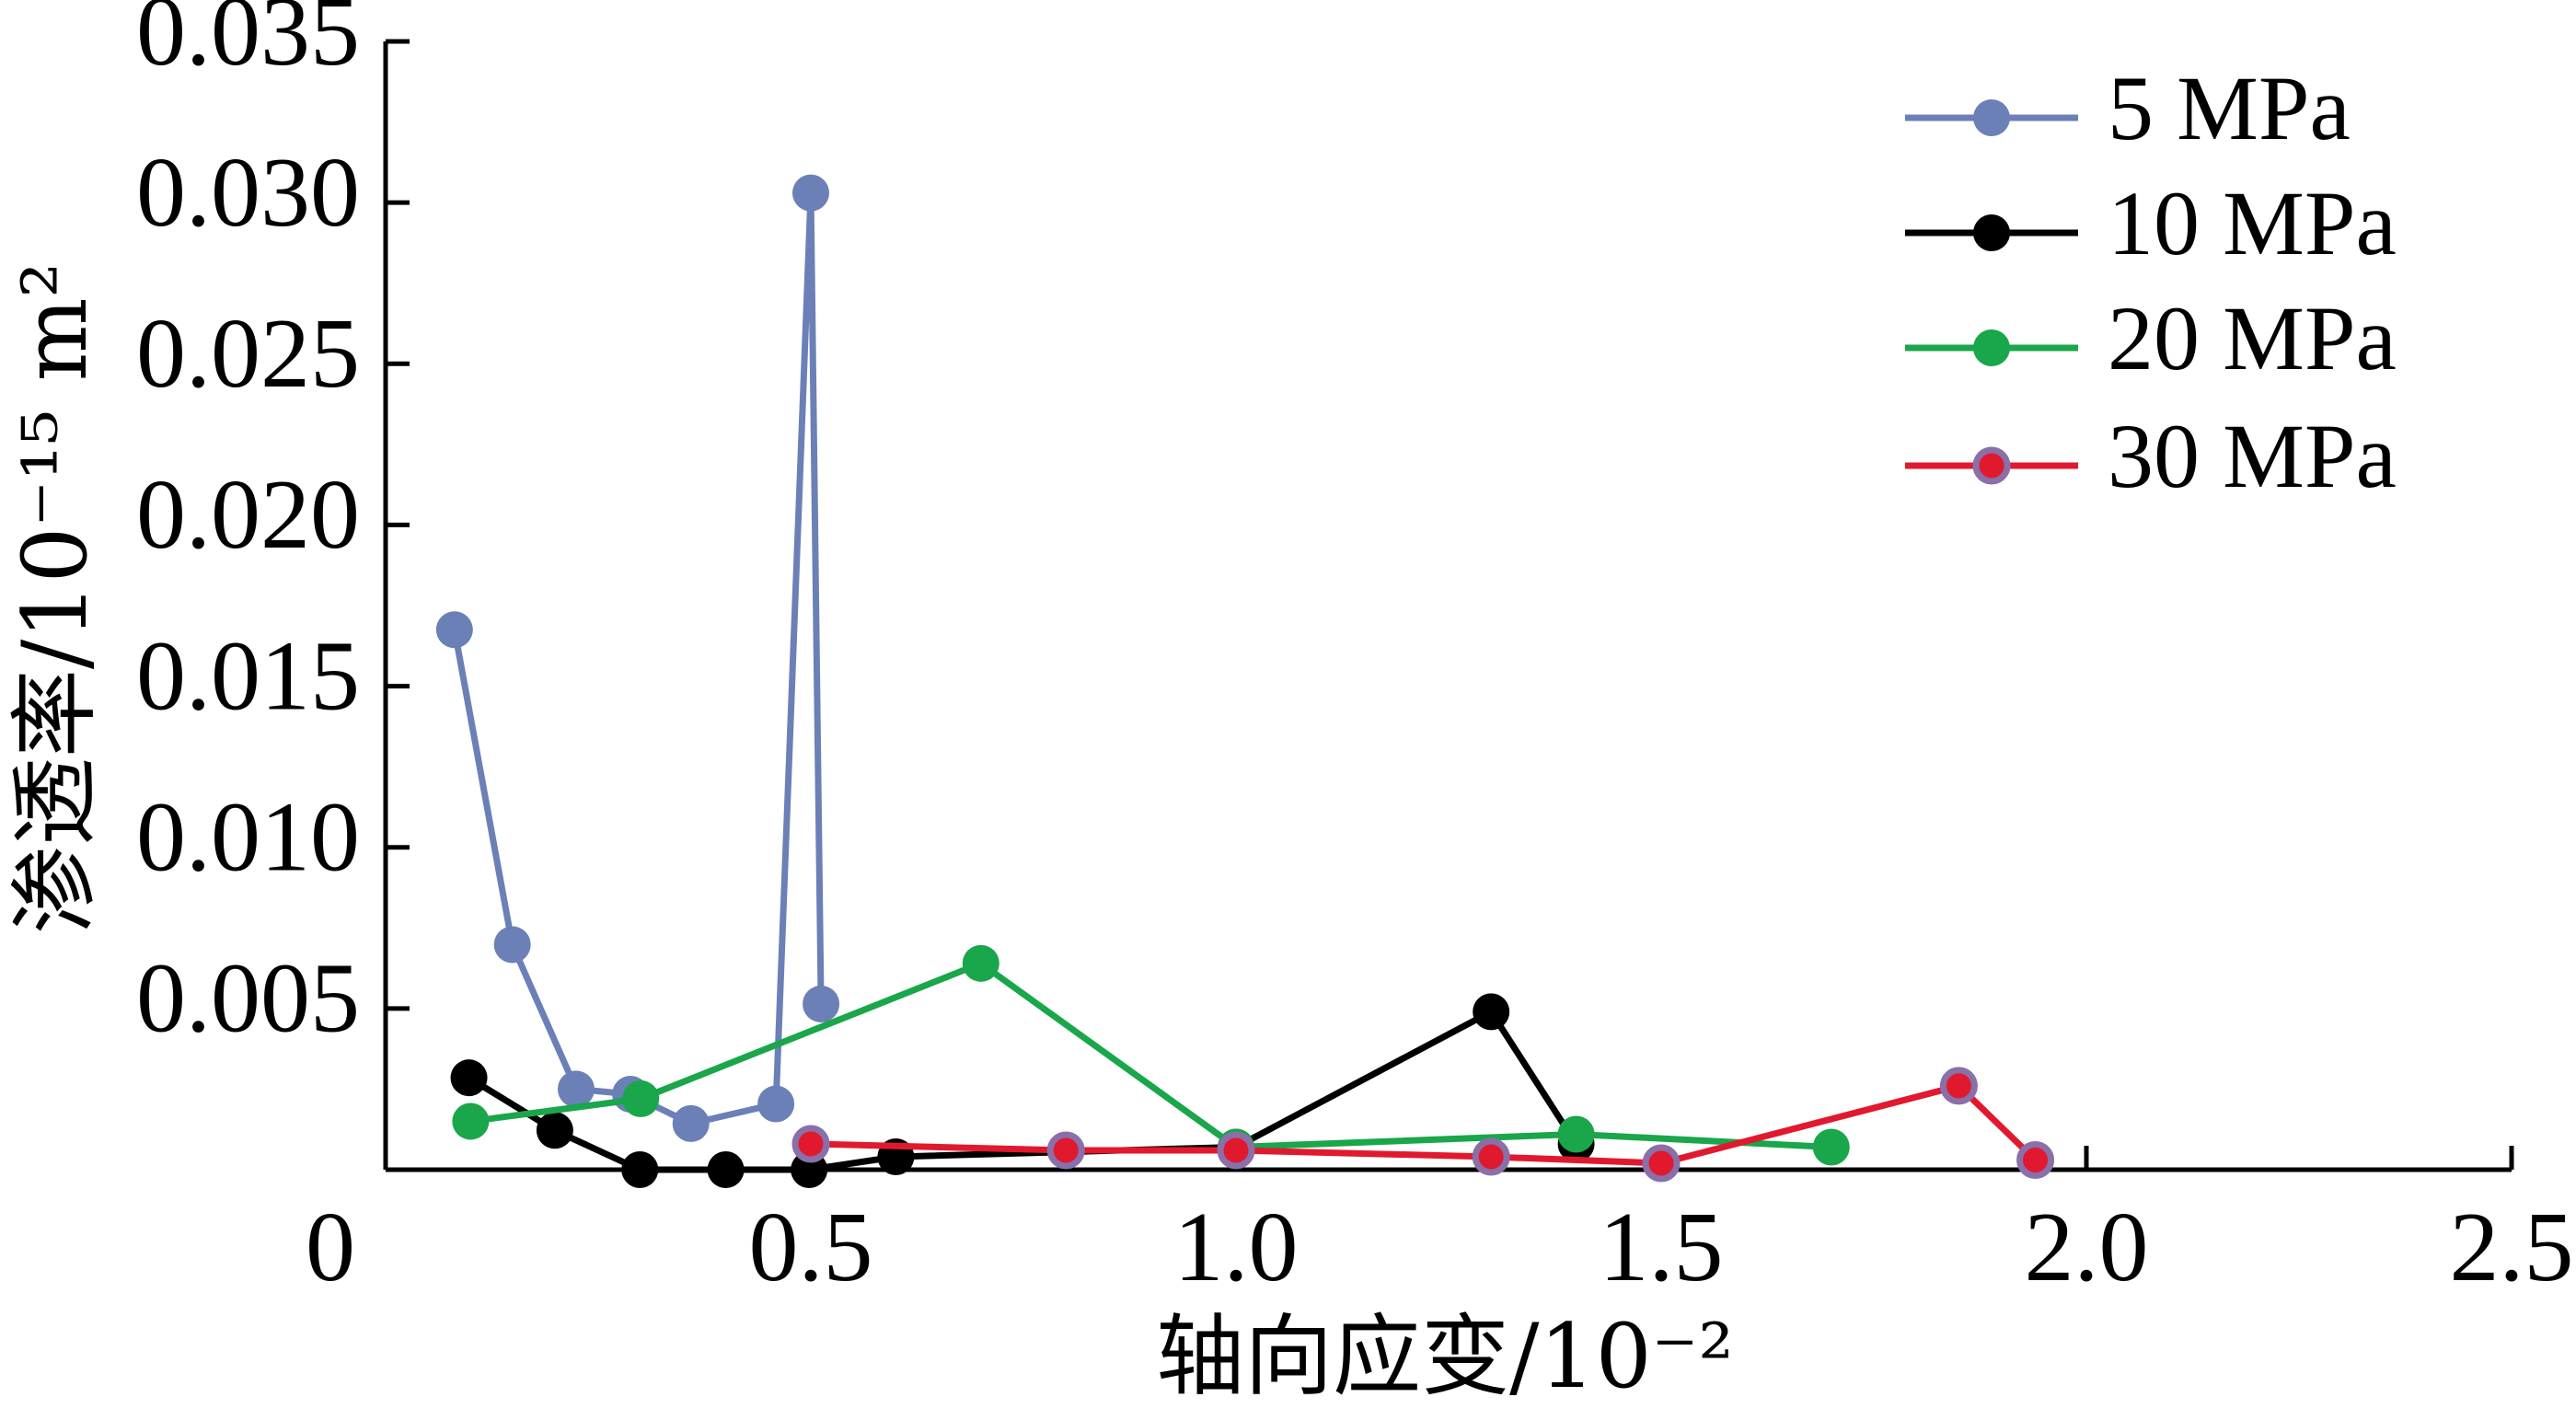  Describe the element at coordinates (248, 999) in the screenshot. I see `y-tick-label: 0.005` at that location.